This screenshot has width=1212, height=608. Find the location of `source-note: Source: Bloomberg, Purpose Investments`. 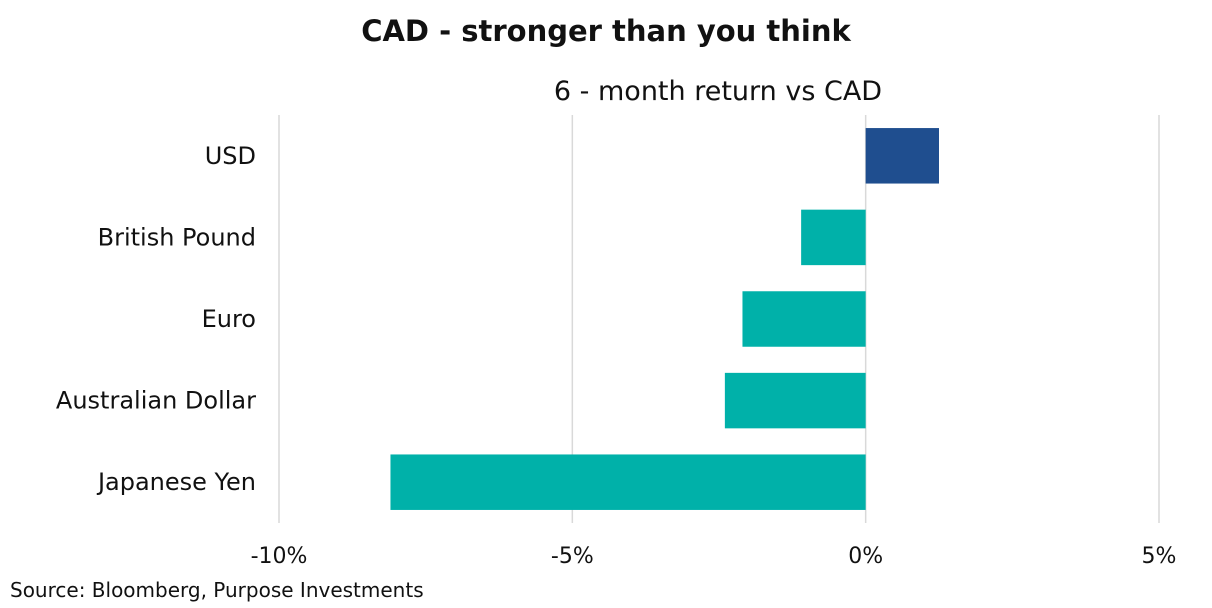

source-note: Source: Bloomberg, Purpose Investments is located at coordinates (217, 590).